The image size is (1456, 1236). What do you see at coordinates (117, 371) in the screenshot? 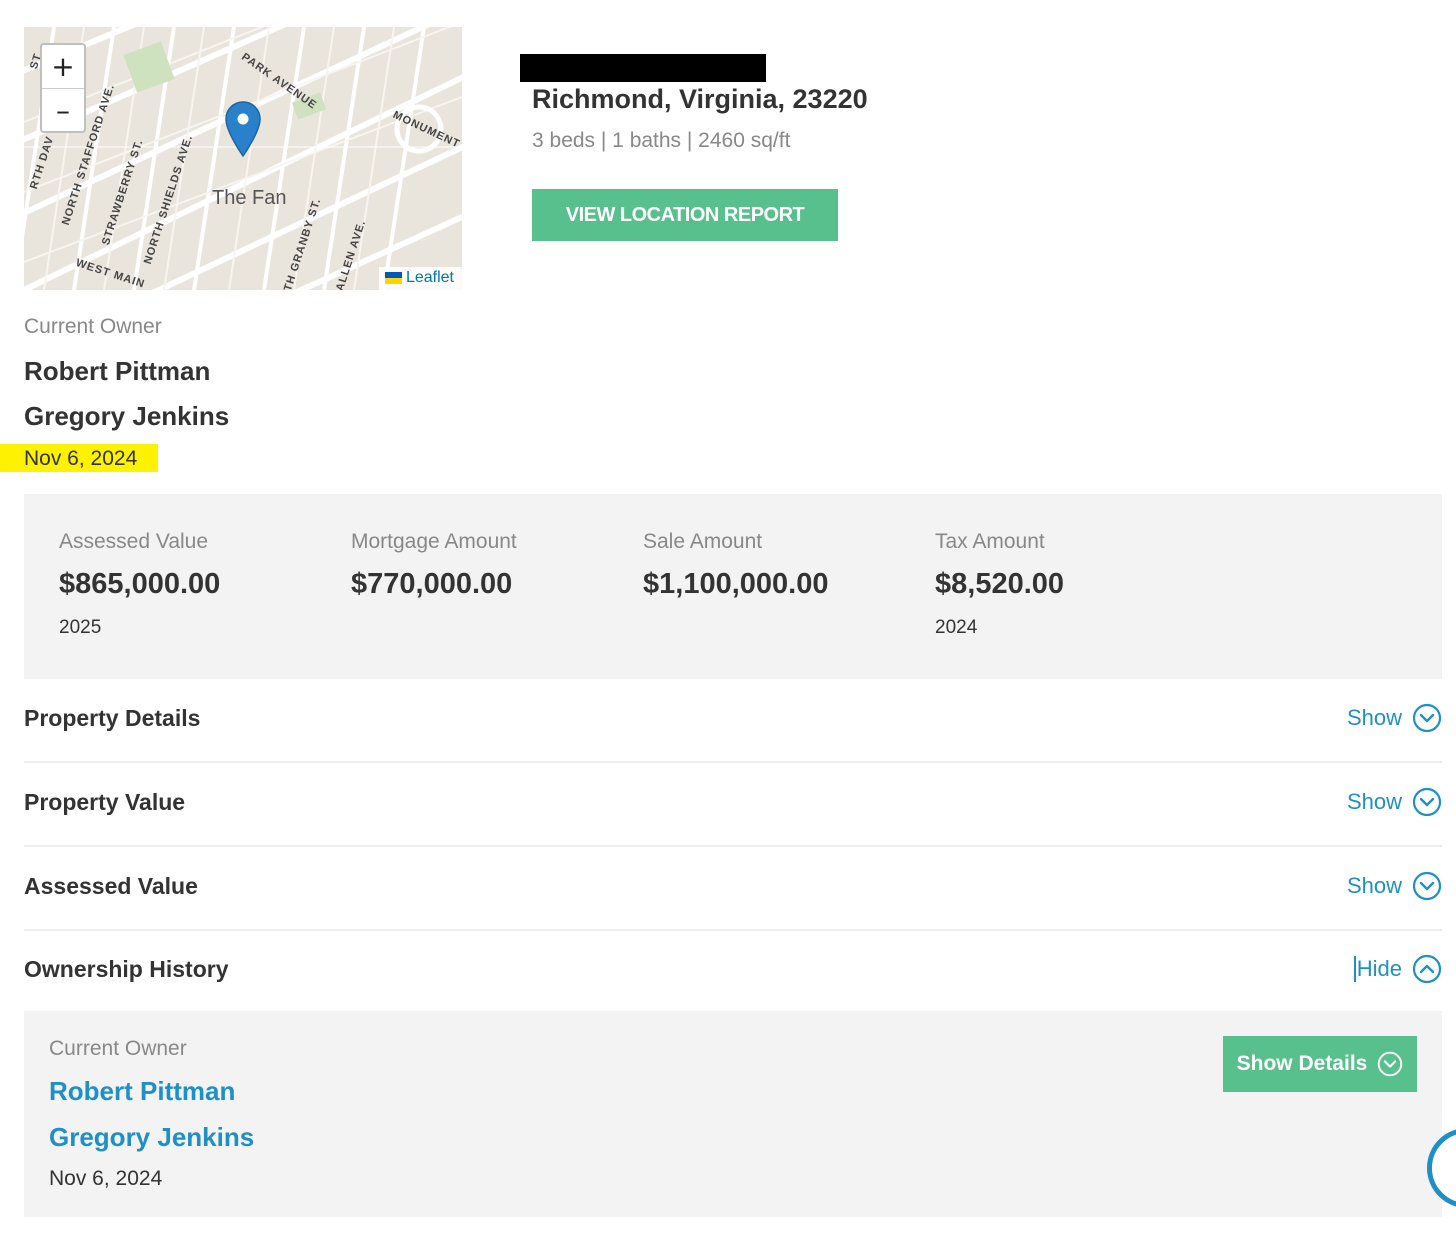
I see `owner-name: Robert Pittman` at bounding box center [117, 371].